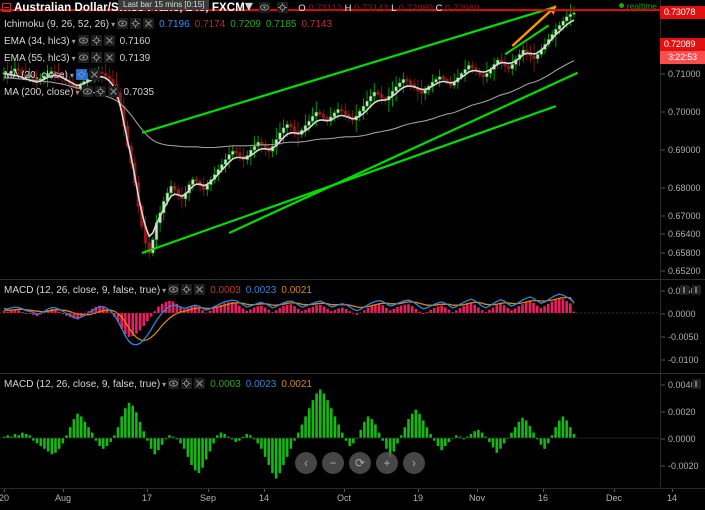 The height and width of the screenshot is (510, 705). I want to click on macd-2-caret-icon: ▾, so click(164, 384).